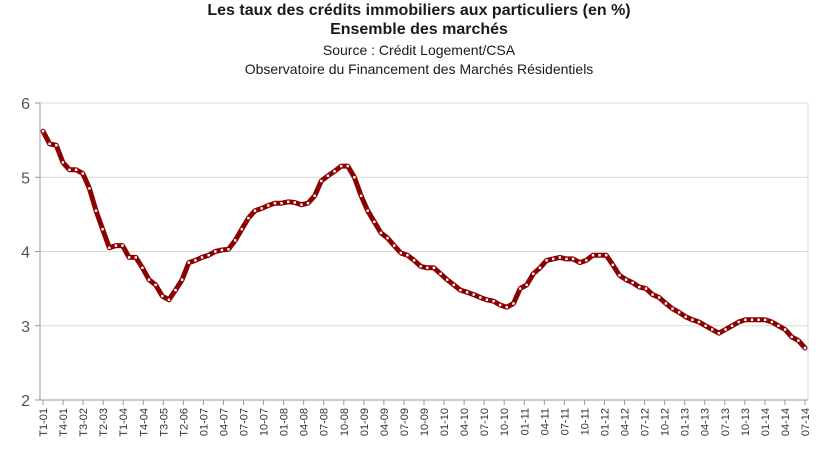 The height and width of the screenshot is (458, 838). What do you see at coordinates (585, 421) in the screenshot?
I see `x-tick-label: 10-11` at bounding box center [585, 421].